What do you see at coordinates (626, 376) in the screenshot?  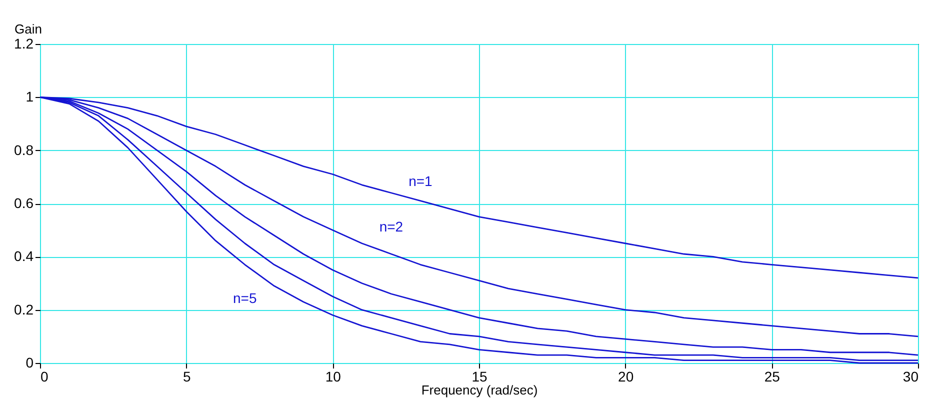 I see `x-tick-label: 20` at bounding box center [626, 376].